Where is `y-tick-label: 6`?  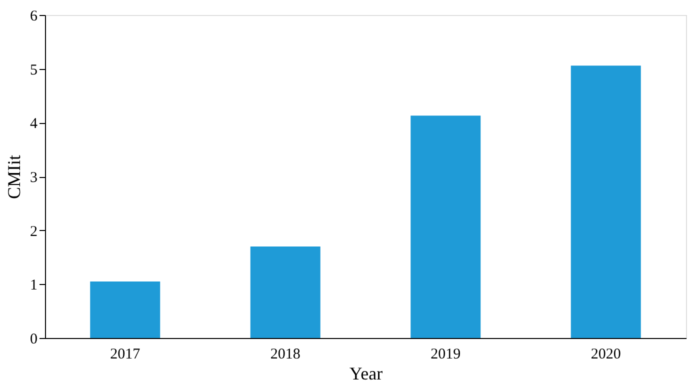 y-tick-label: 6 is located at coordinates (34, 16).